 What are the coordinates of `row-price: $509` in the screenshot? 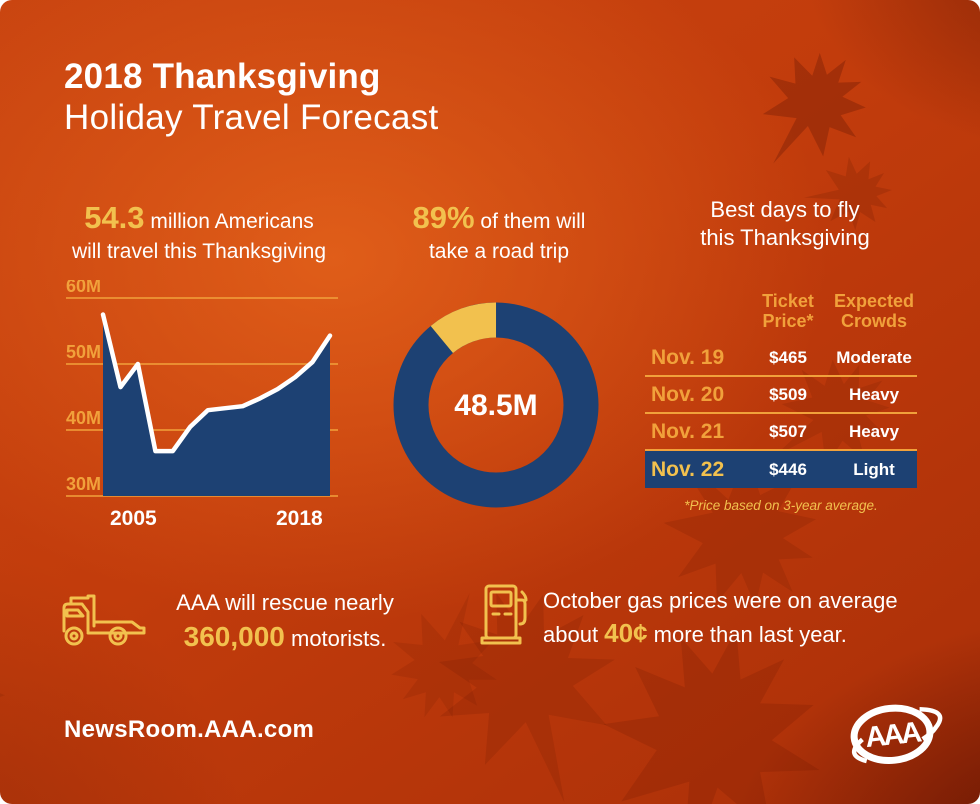 It's located at (788, 394).